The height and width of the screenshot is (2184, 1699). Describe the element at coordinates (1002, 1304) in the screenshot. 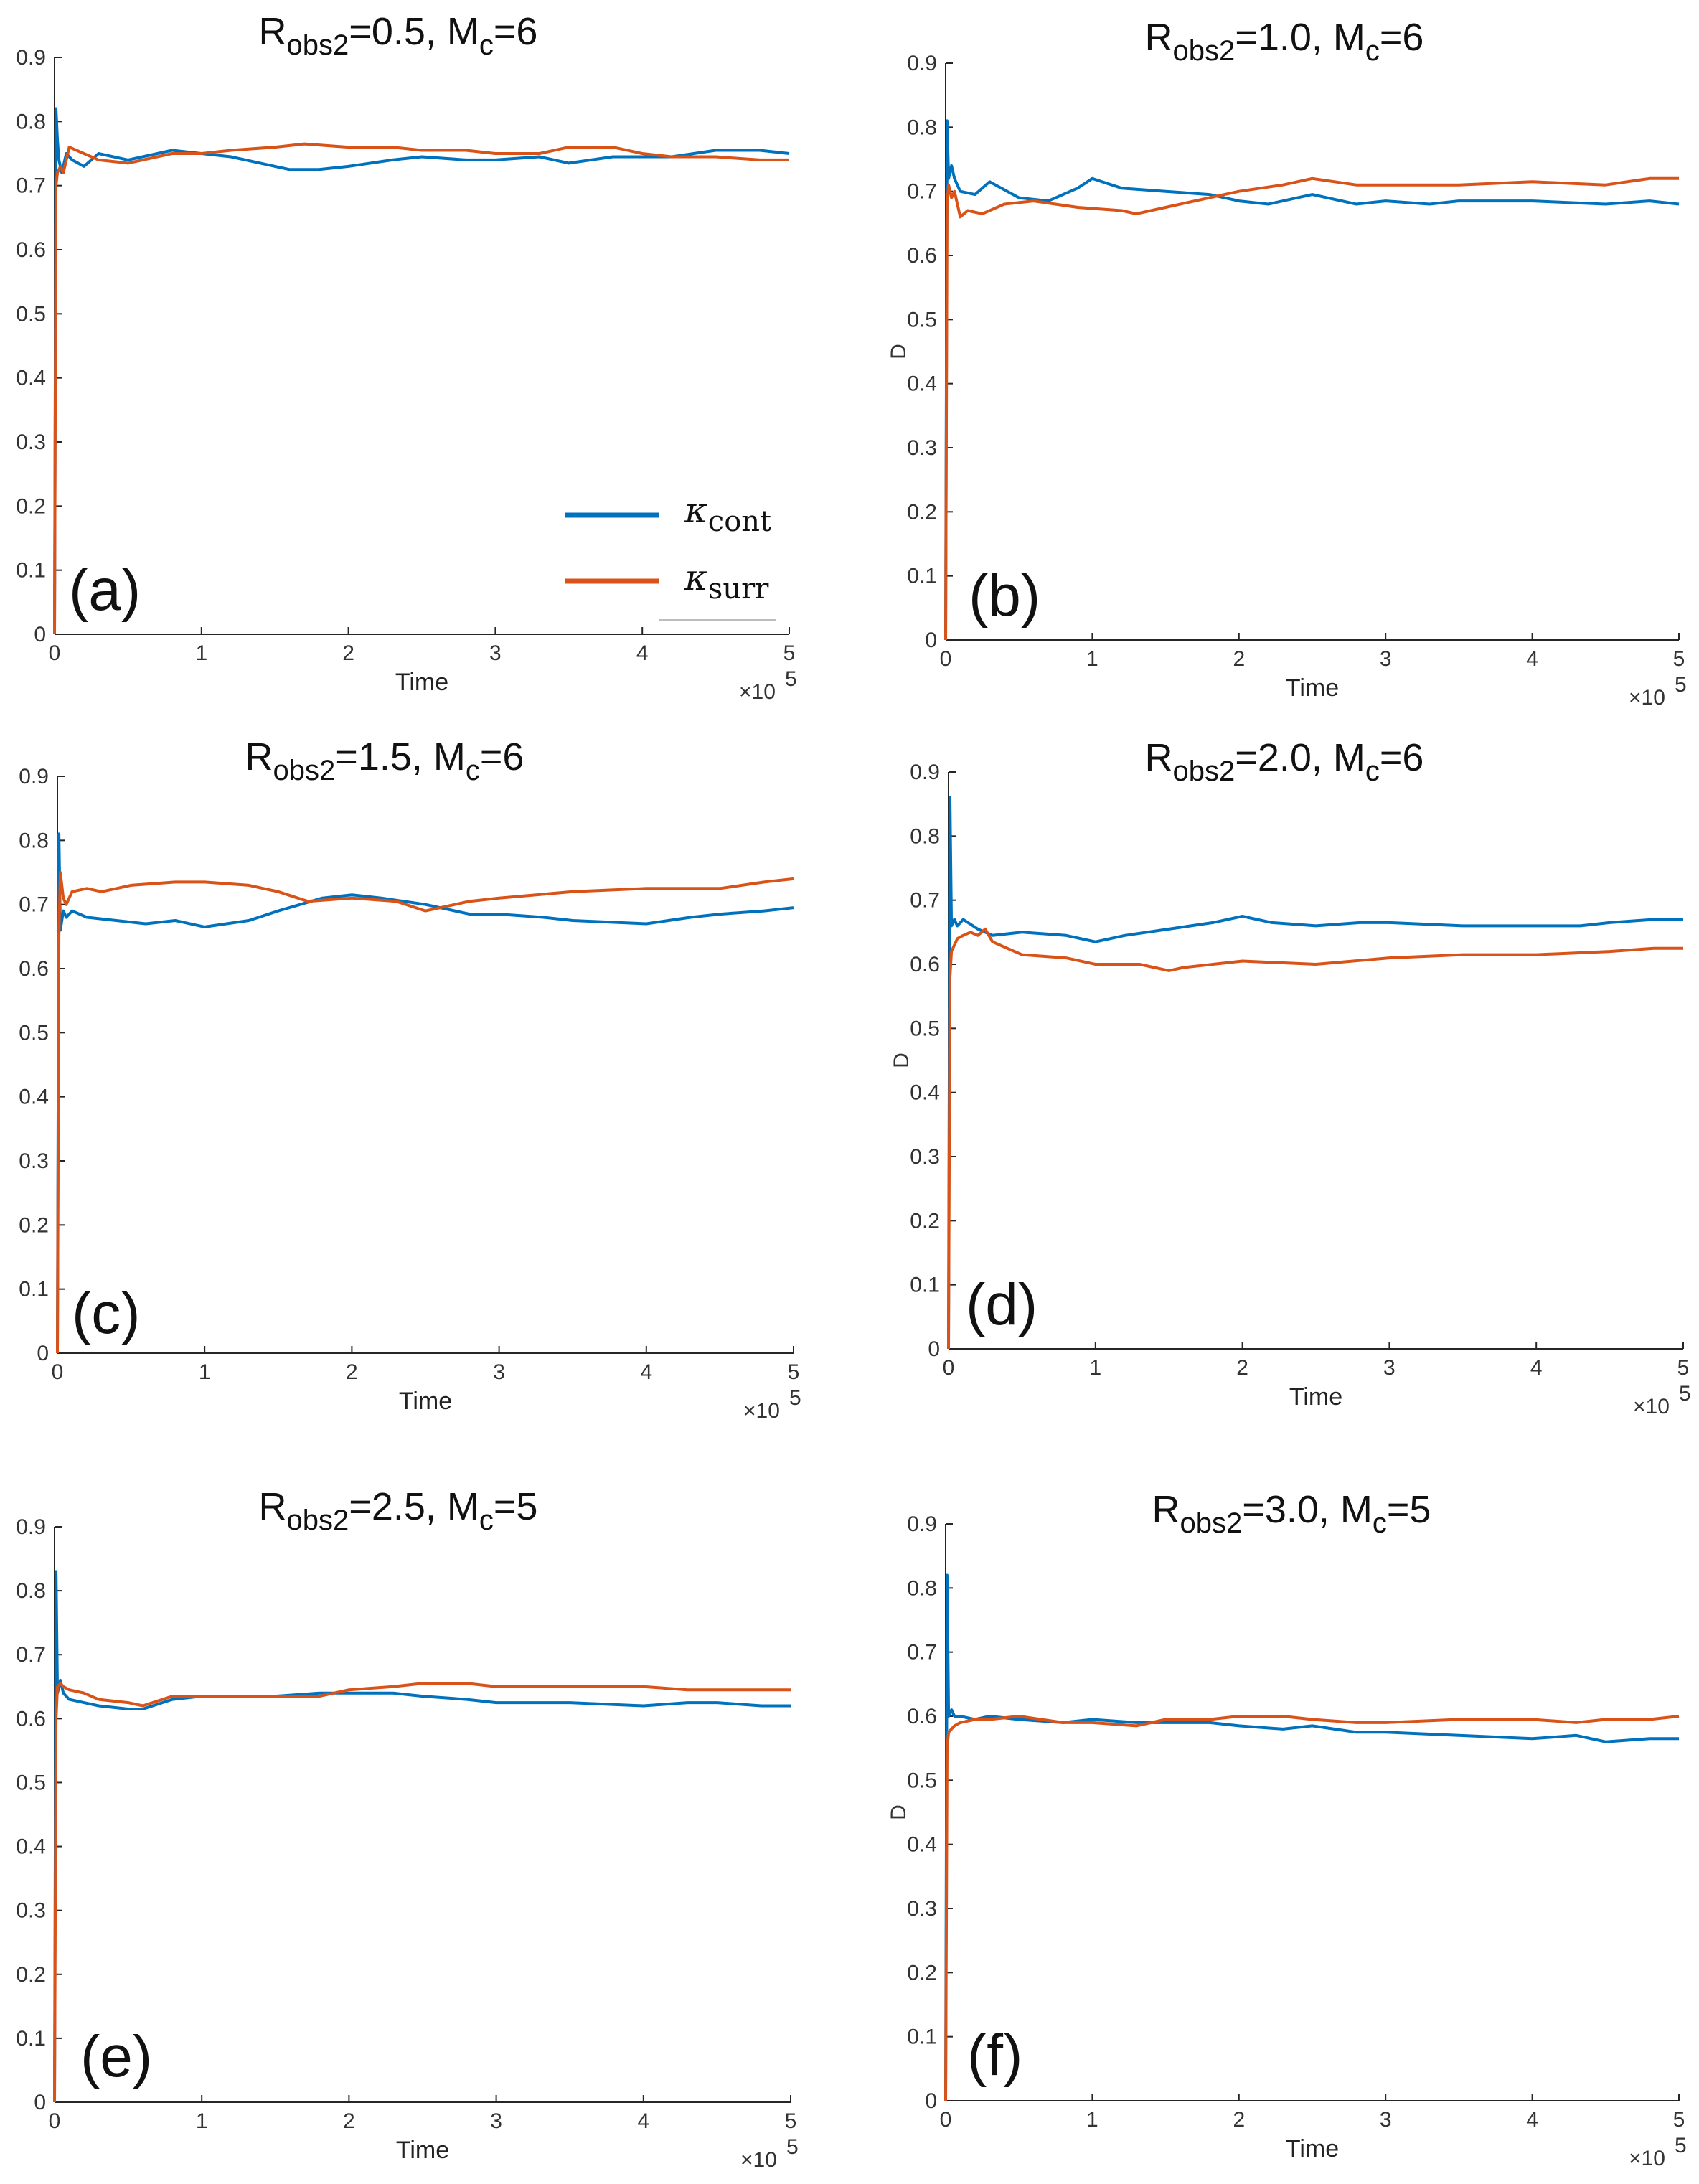

I see `panel-label: (d)` at that location.